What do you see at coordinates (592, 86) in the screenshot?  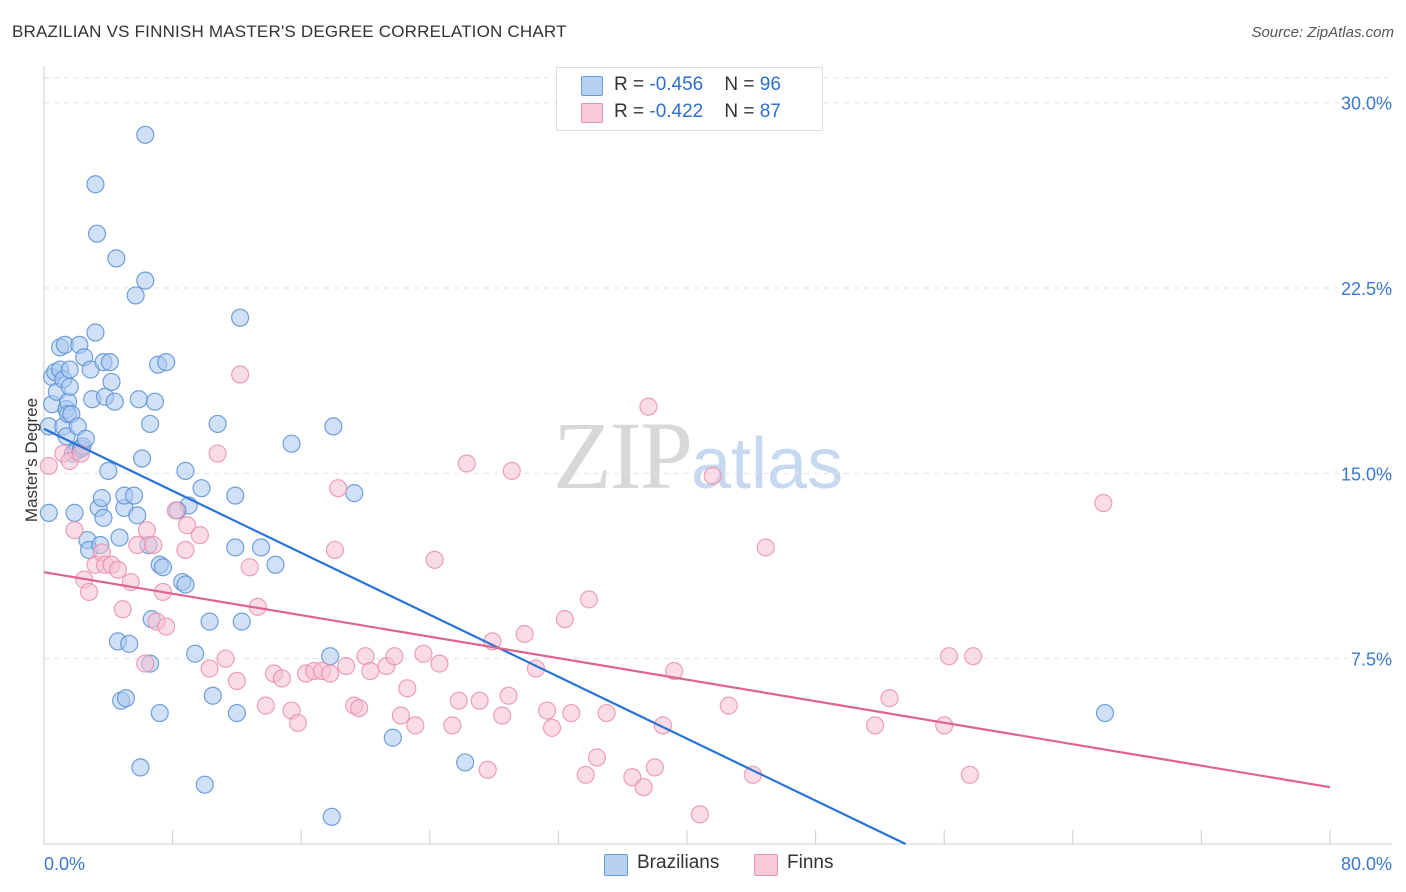 I see `legend-swatch-blue` at bounding box center [592, 86].